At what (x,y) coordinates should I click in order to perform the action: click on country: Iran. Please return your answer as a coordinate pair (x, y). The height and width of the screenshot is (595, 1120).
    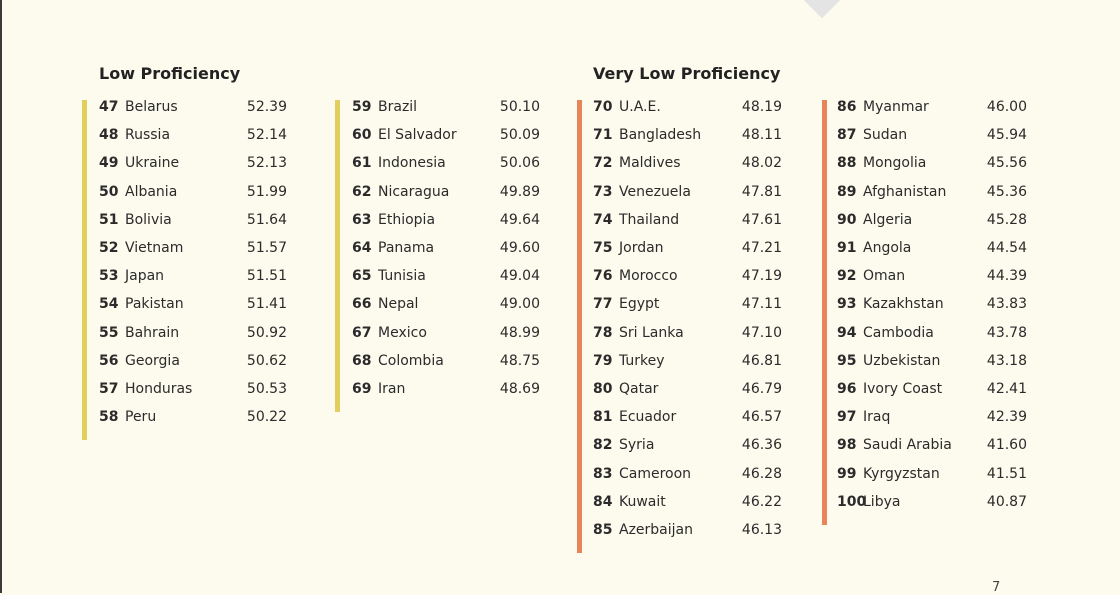
    Looking at the image, I should click on (392, 389).